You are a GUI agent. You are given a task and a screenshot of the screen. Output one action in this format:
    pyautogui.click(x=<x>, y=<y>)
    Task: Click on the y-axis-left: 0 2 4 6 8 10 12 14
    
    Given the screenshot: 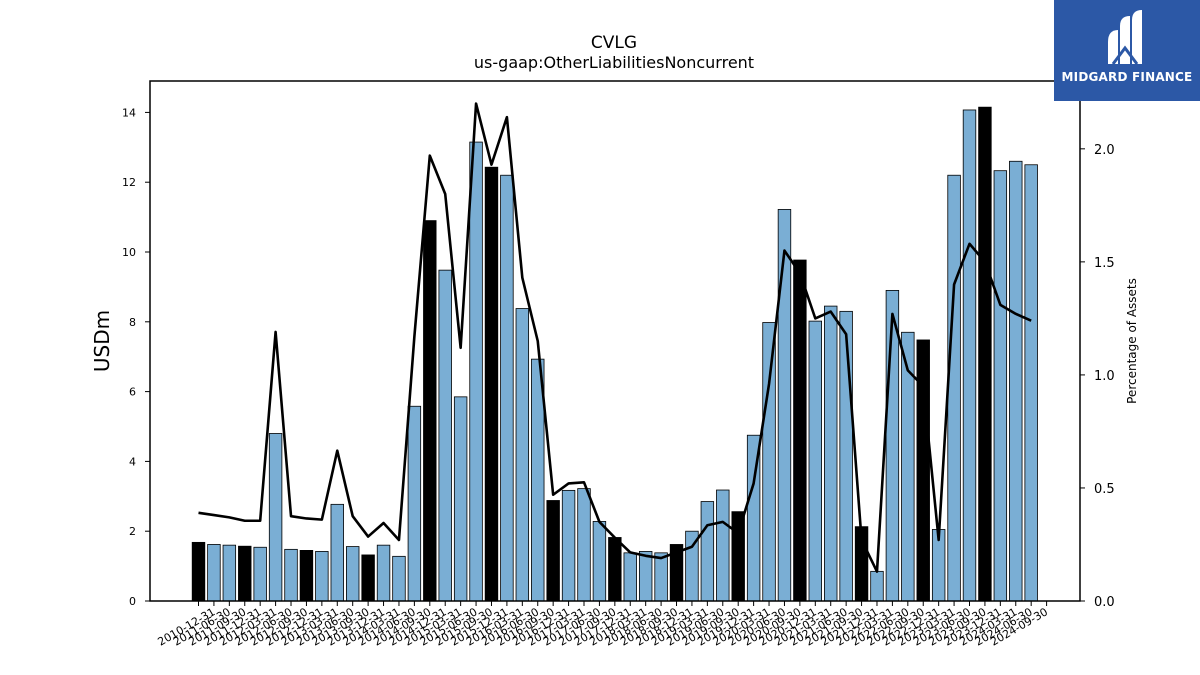 What is the action you would take?
    pyautogui.click(x=136, y=357)
    